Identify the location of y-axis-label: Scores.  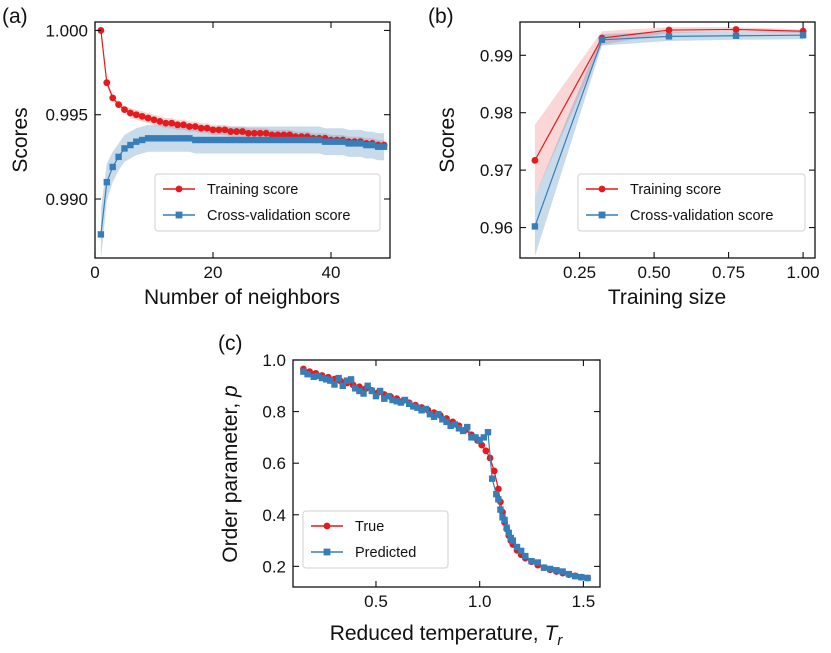
(20, 139).